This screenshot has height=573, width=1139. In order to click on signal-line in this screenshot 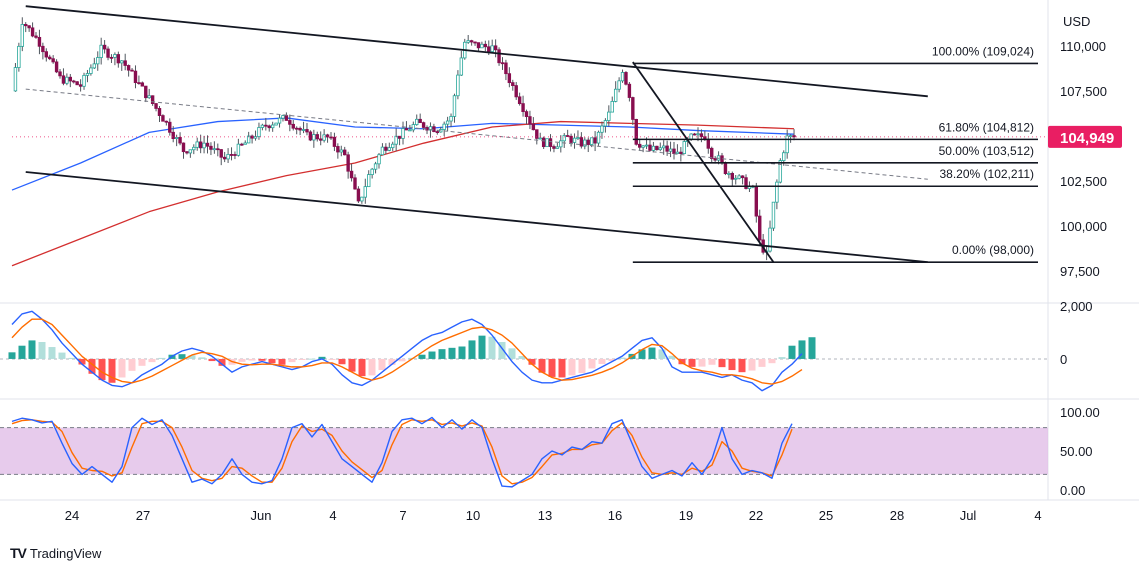, I will do `click(407, 351)`.